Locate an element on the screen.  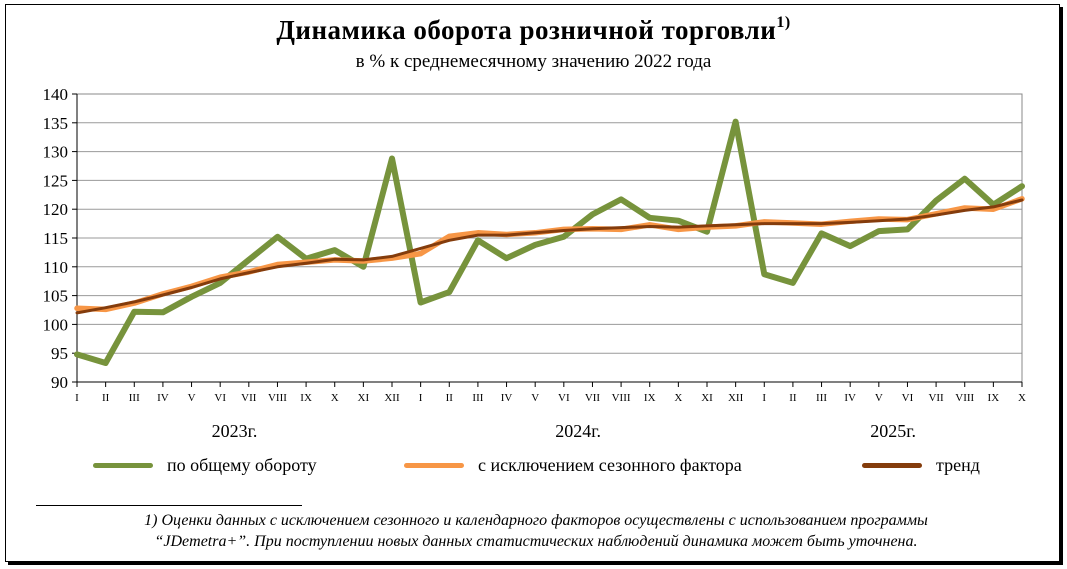
y-tick-label: 100 is located at coordinates (56, 324).